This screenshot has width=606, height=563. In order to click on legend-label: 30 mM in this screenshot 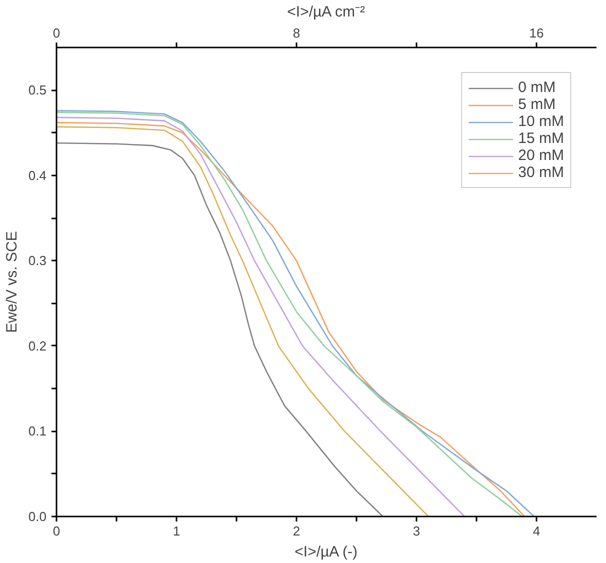, I will do `click(541, 172)`.